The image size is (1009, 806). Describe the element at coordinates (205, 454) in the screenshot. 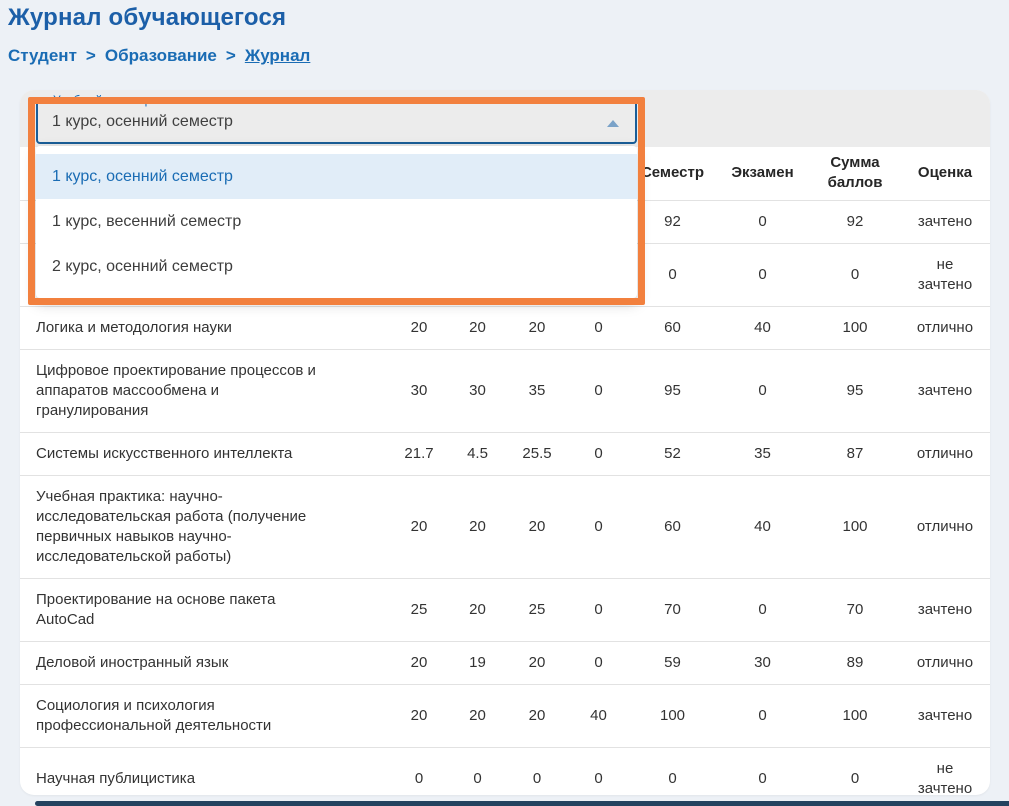

I see `discipline-cell: Системы искусственного интеллекта` at that location.